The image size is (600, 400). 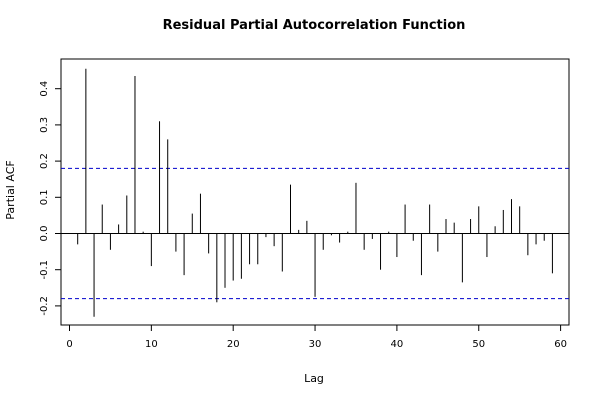 What do you see at coordinates (151, 344) in the screenshot?
I see `x-tick-label: 10` at bounding box center [151, 344].